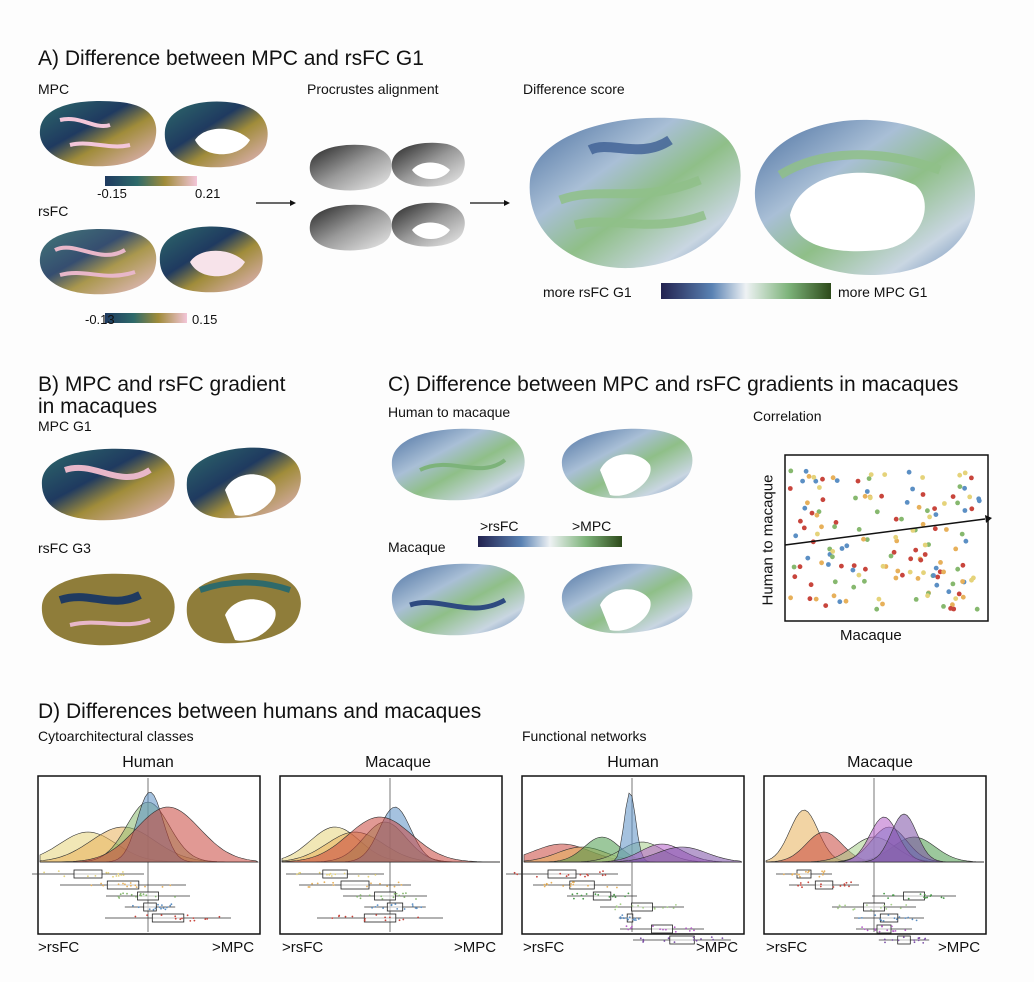 This screenshot has height=982, width=1034. What do you see at coordinates (875, 838) in the screenshot?
I see `density-curve` at bounding box center [875, 838].